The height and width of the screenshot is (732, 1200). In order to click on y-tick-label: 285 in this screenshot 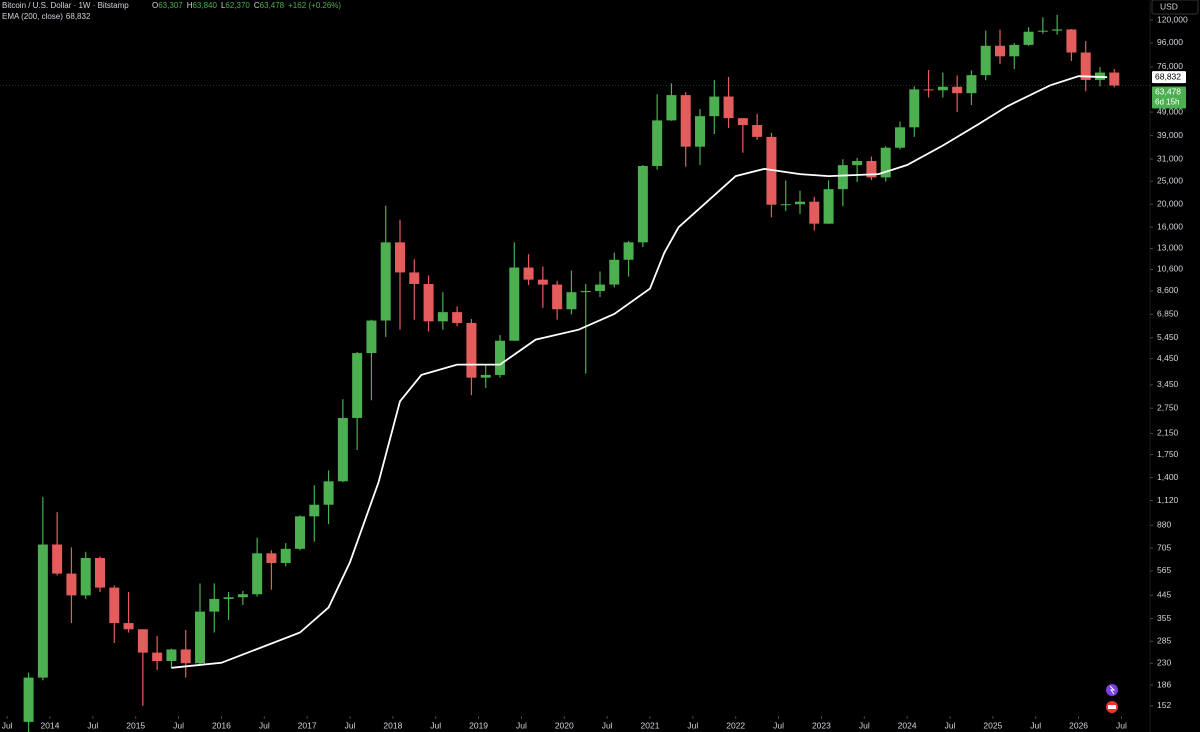, I will do `click(1164, 640)`.